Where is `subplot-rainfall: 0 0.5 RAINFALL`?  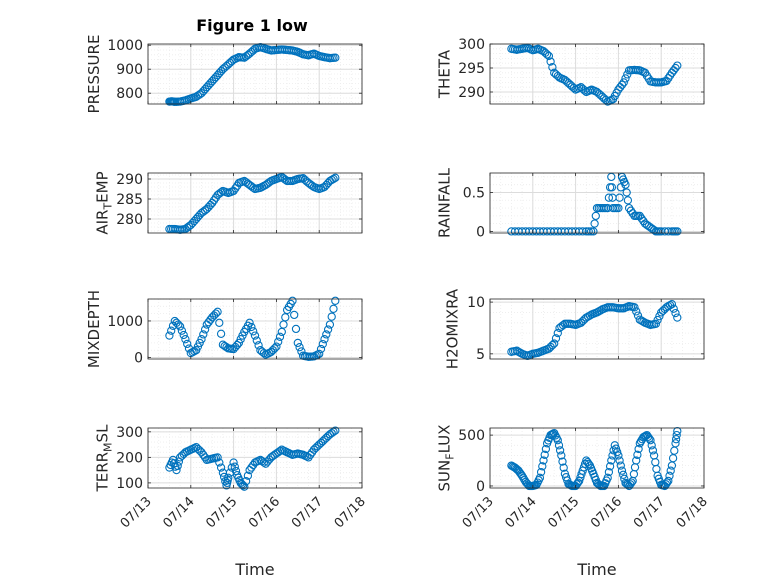
subplot-rainfall: 0 0.5 RAINFALL is located at coordinates (570, 203).